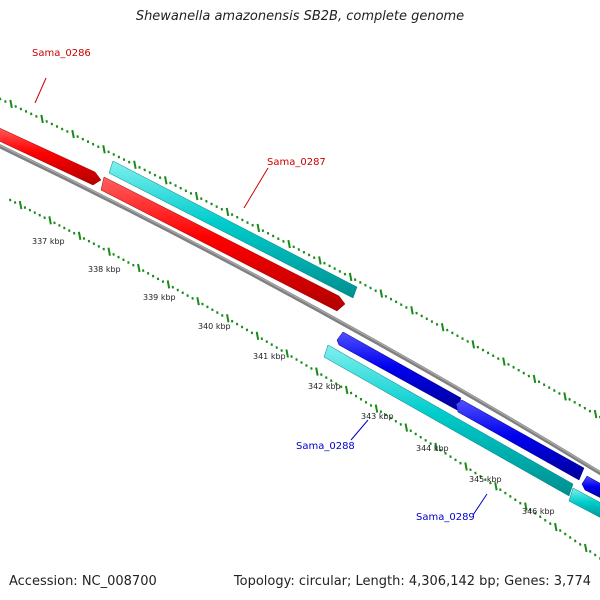 The image size is (600, 600). I want to click on gene-sama-0286-arrow, so click(51, 156).